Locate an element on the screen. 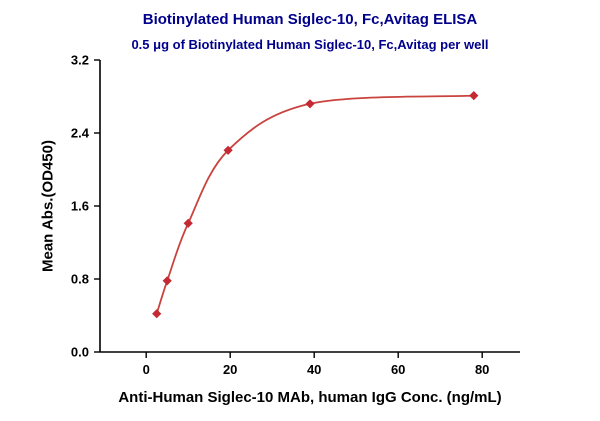 The height and width of the screenshot is (421, 600). y-tick-label: 0.0 is located at coordinates (80, 352).